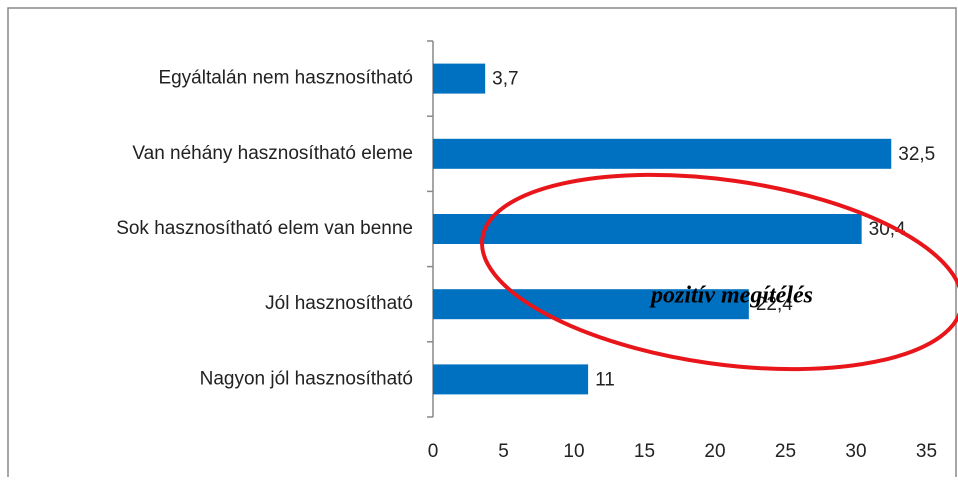  I want to click on x-tick-label: 30, so click(855, 451).